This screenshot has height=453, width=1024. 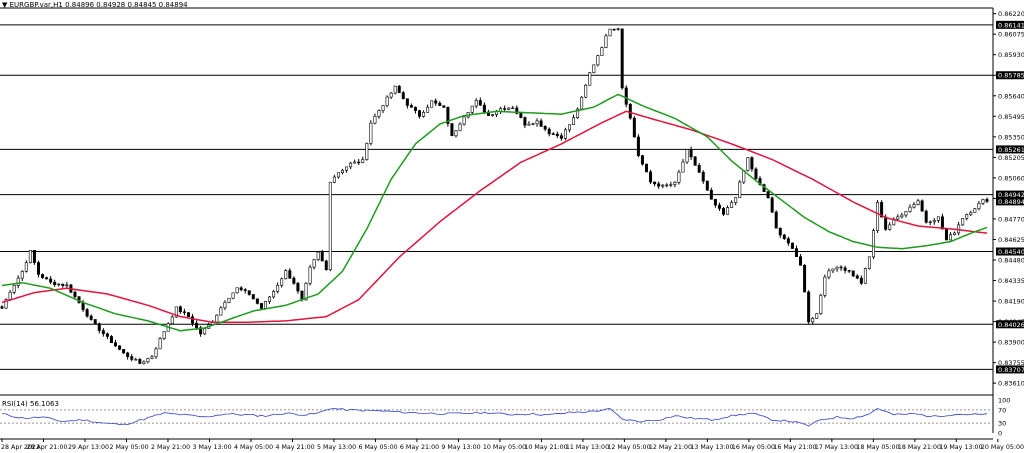 What do you see at coordinates (5, 5) in the screenshot?
I see `collapse-arrow-icon: ▼` at bounding box center [5, 5].